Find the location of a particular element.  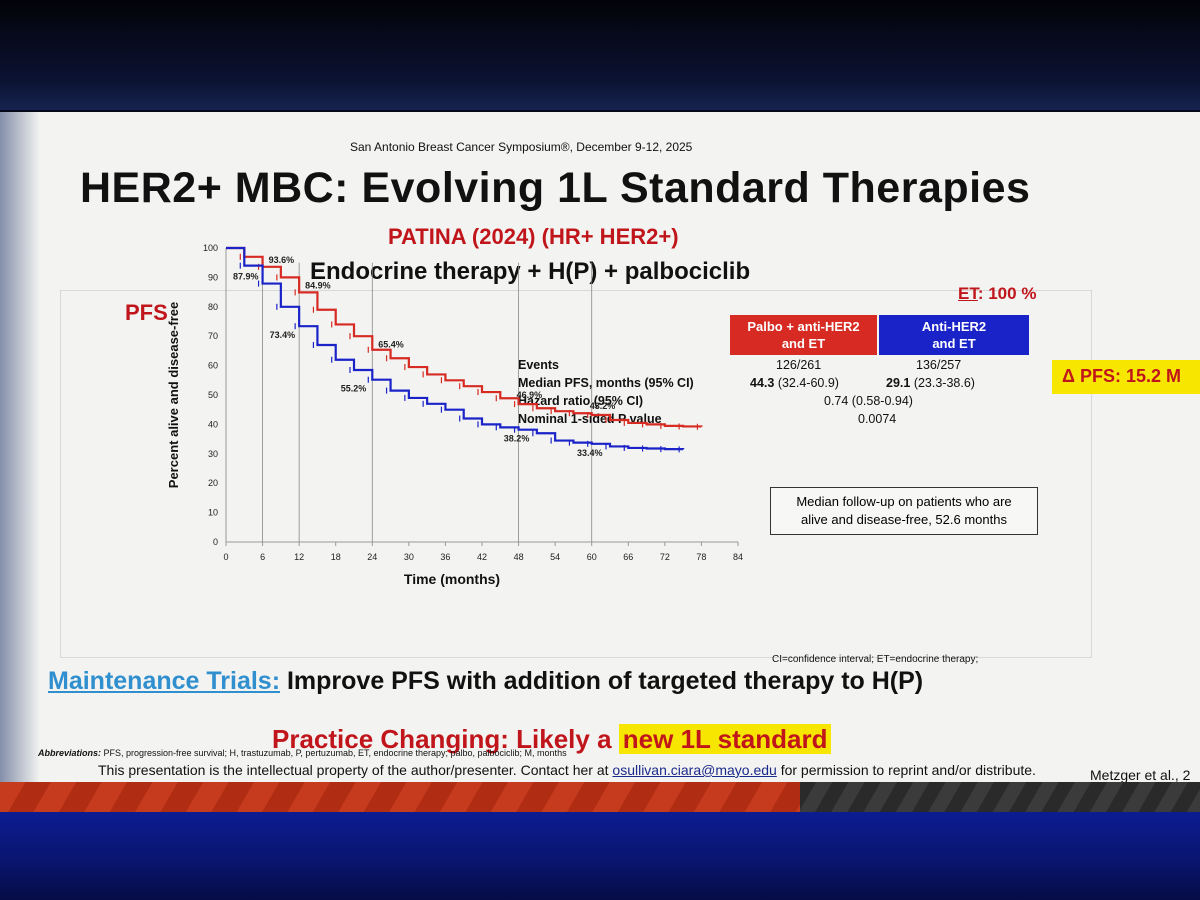

palbo-median-ci: (32.4-60.9) is located at coordinates (806, 383).